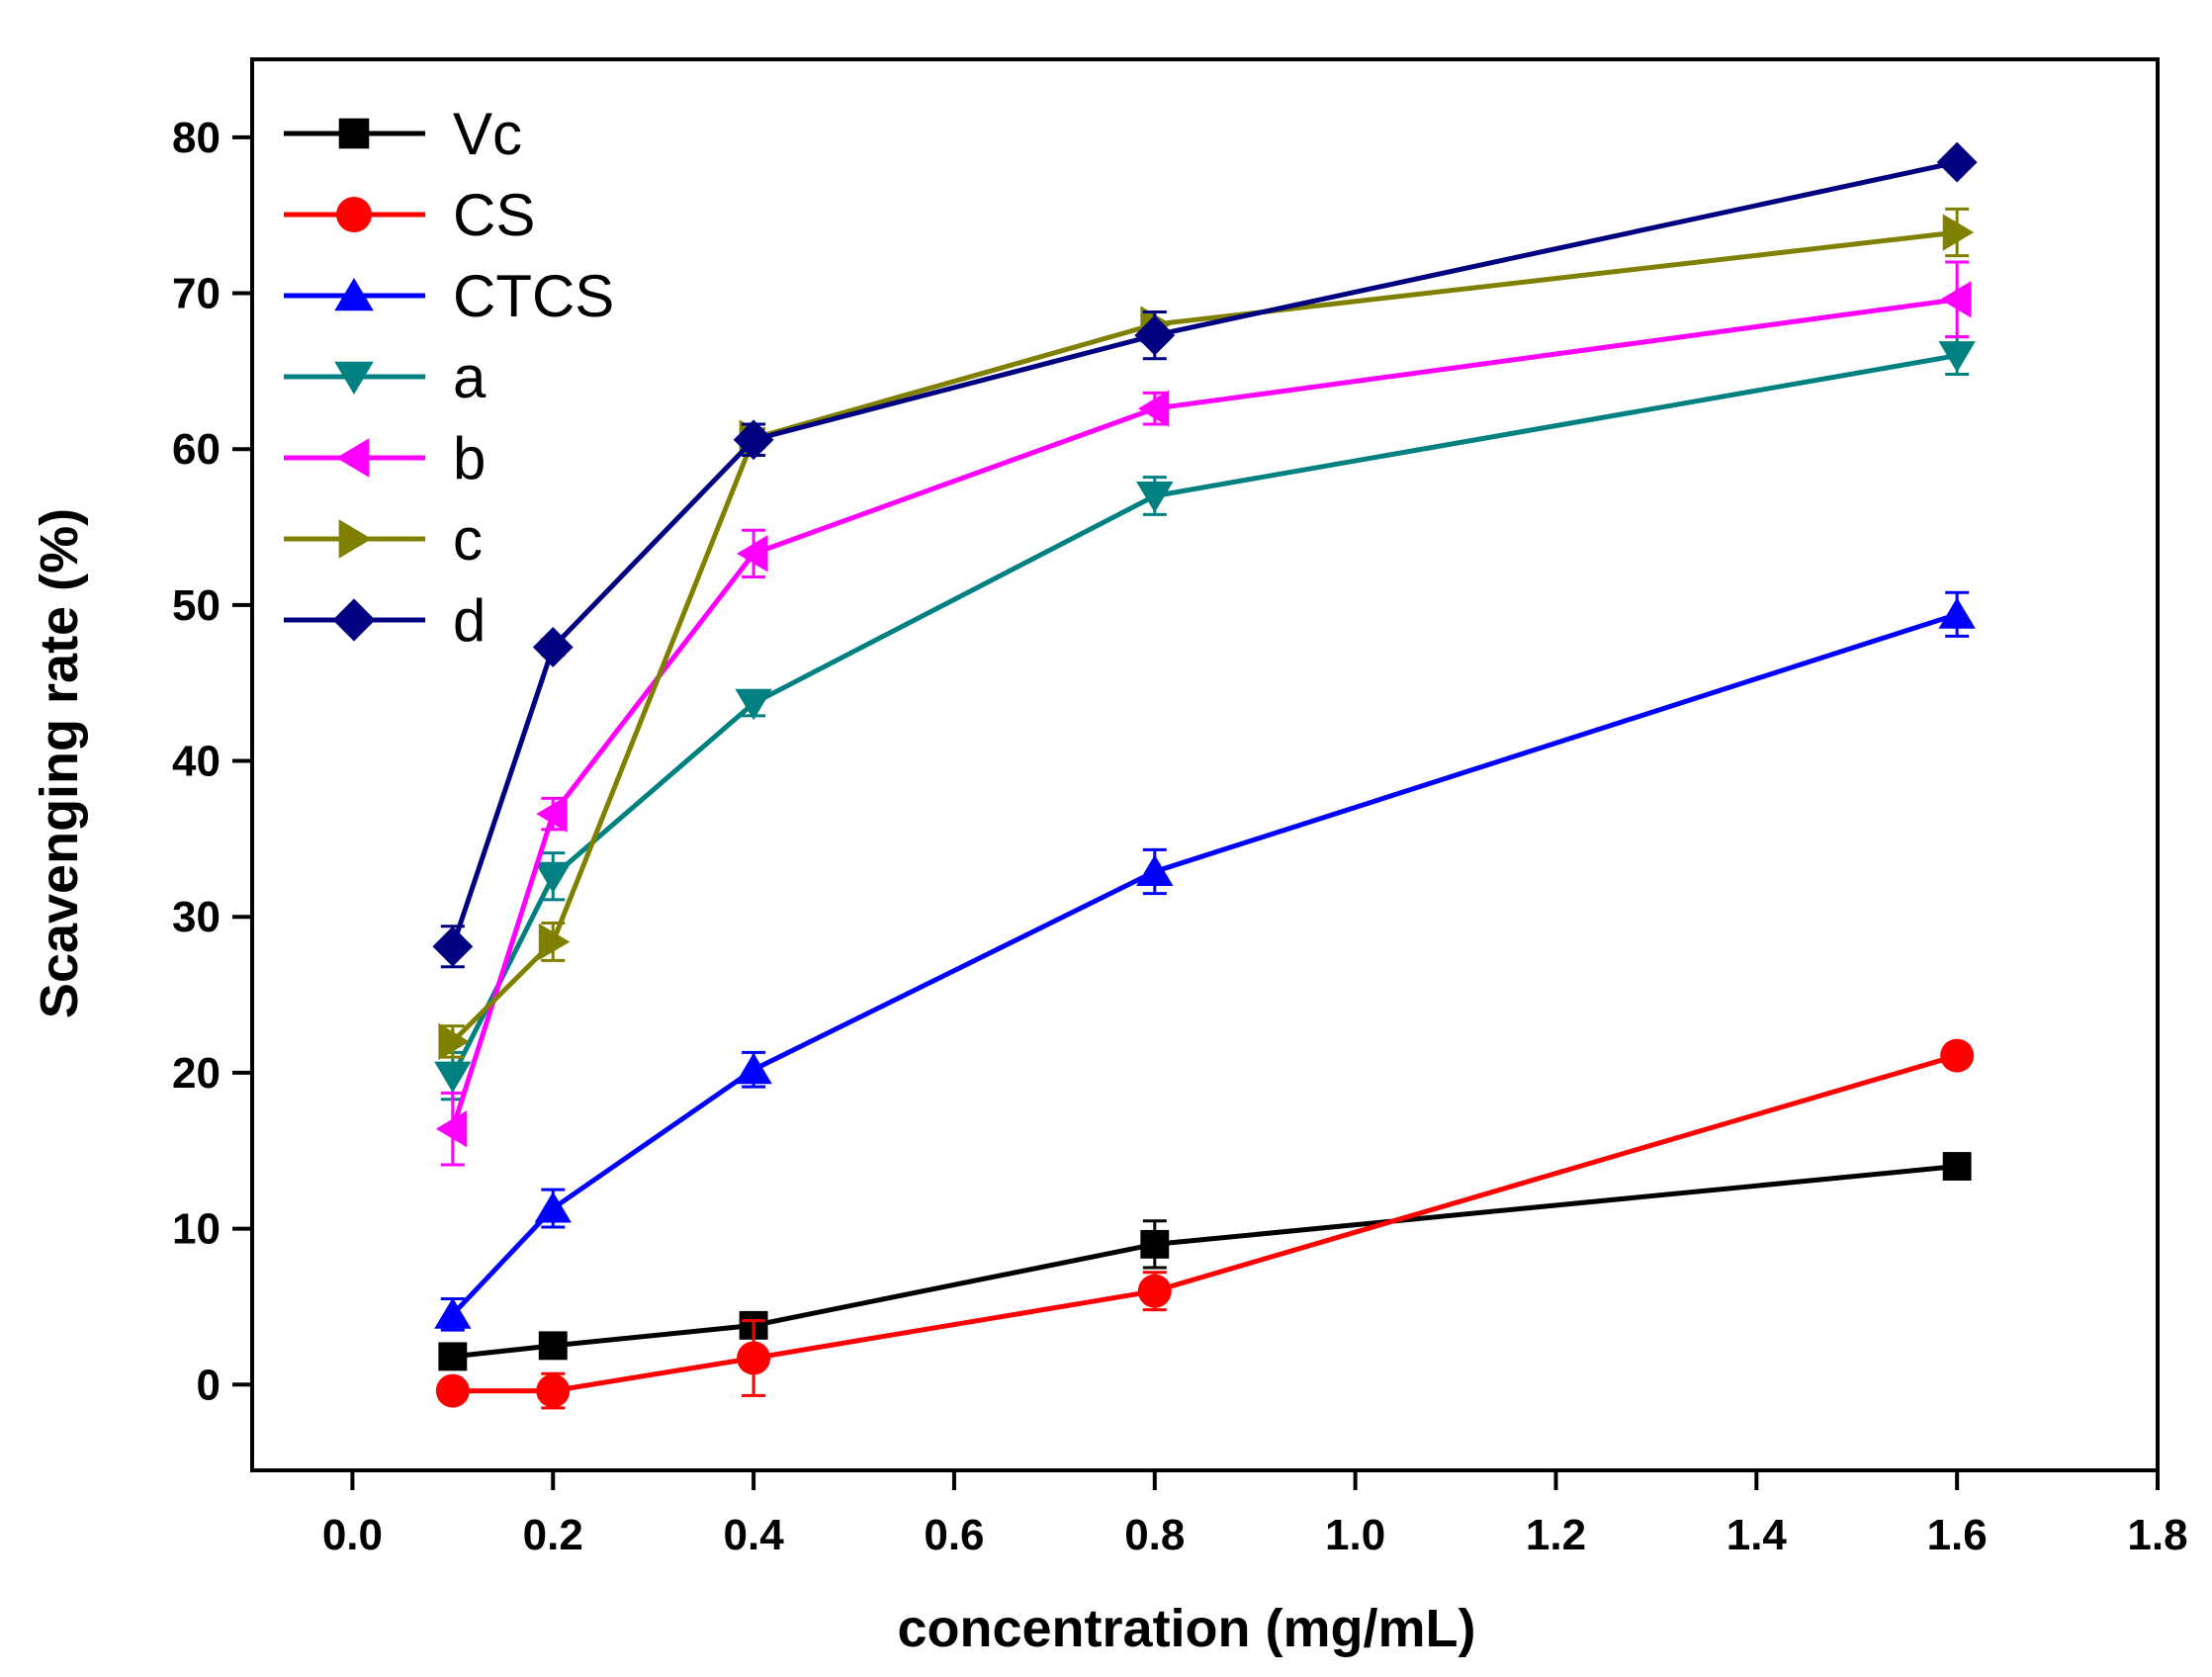 Image resolution: width=2212 pixels, height=1677 pixels. I want to click on x-tick-label: 1.8, so click(2157, 1535).